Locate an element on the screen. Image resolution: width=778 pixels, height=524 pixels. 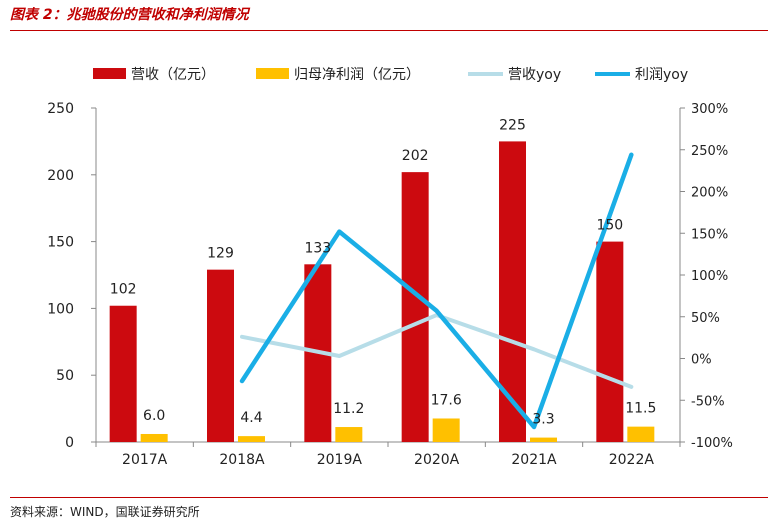
legend-label: 归母净利润（亿元） is located at coordinates (357, 74).